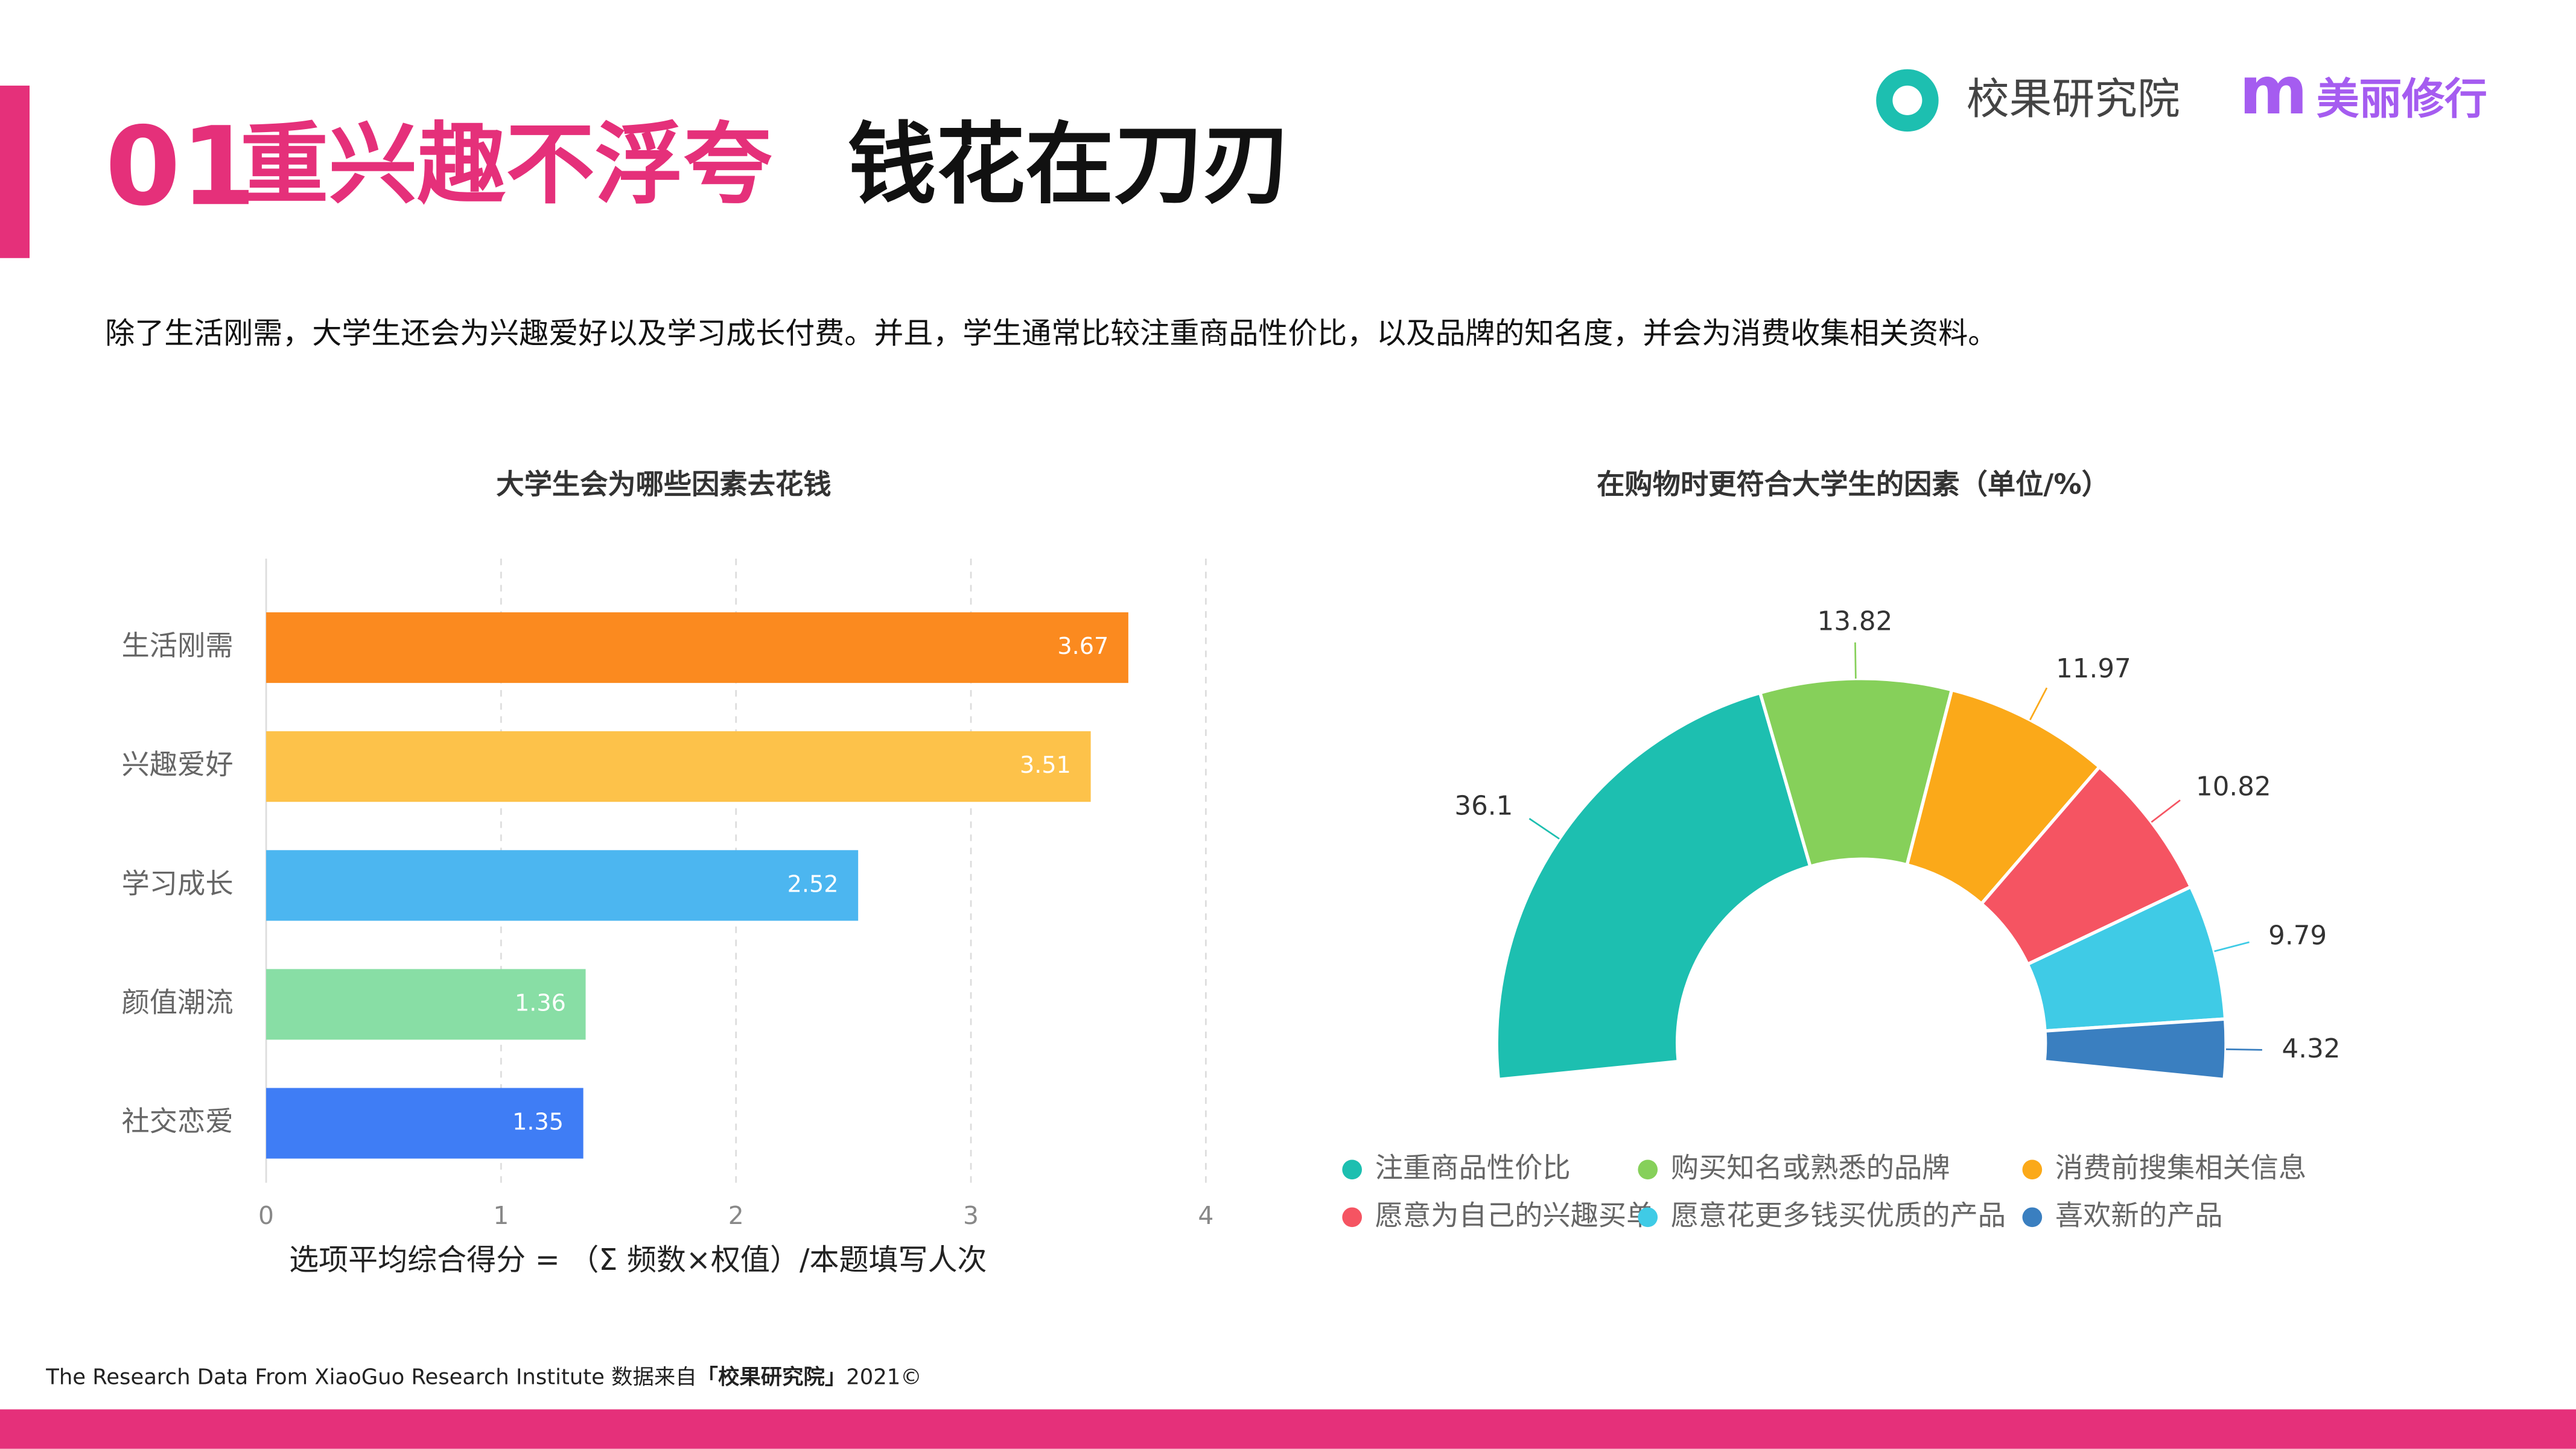  Describe the element at coordinates (178, 1002) in the screenshot. I see `y-tick-label: 颜值潮流` at that location.